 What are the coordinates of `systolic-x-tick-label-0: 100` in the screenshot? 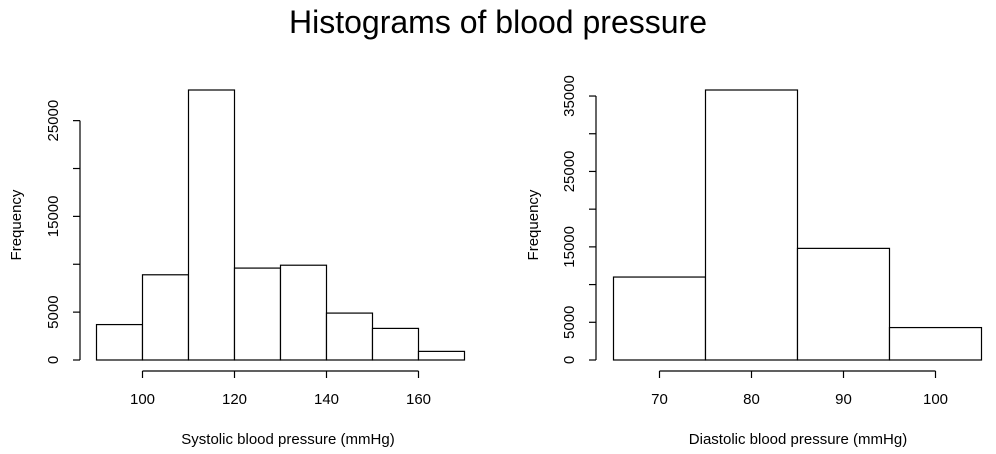 It's located at (142, 399).